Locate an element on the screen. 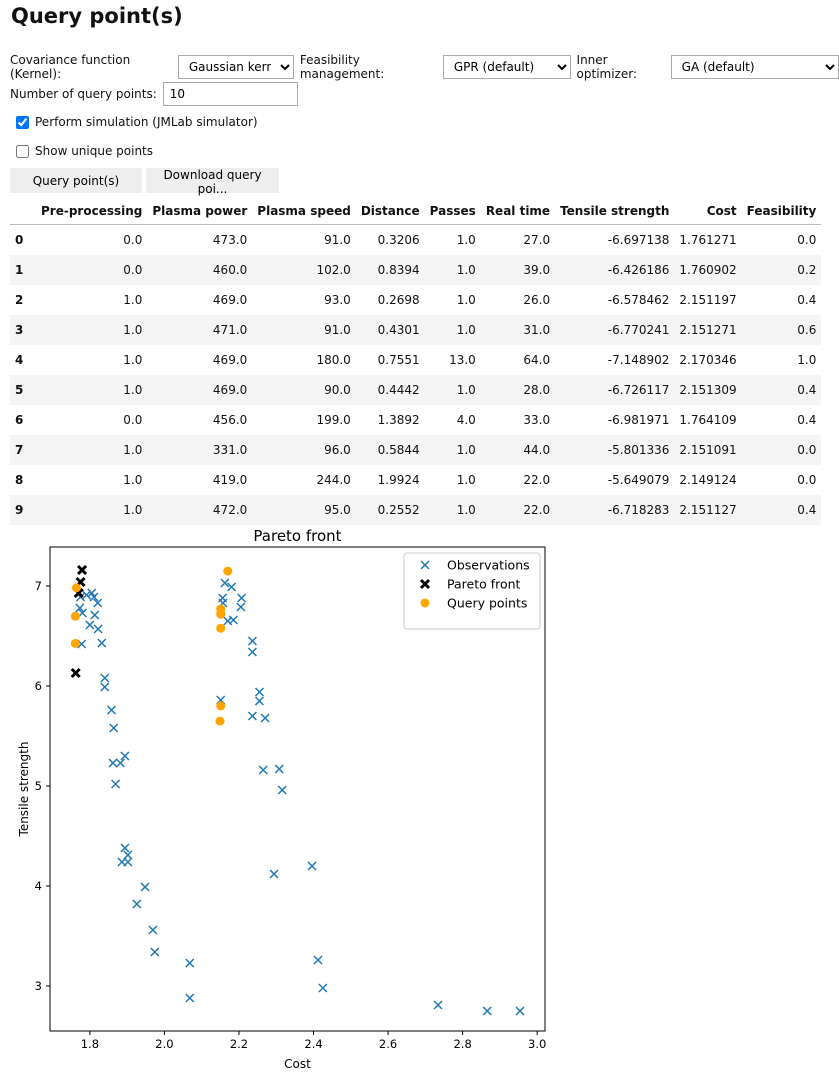  kernel-select: Gaussian kernel is located at coordinates (235, 67).